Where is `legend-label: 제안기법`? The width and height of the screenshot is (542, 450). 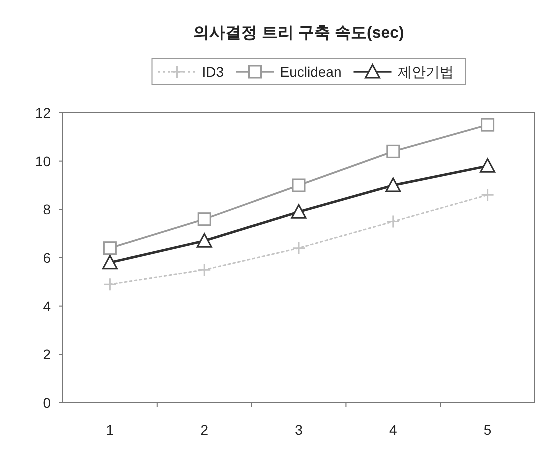 legend-label: 제안기법 is located at coordinates (426, 72).